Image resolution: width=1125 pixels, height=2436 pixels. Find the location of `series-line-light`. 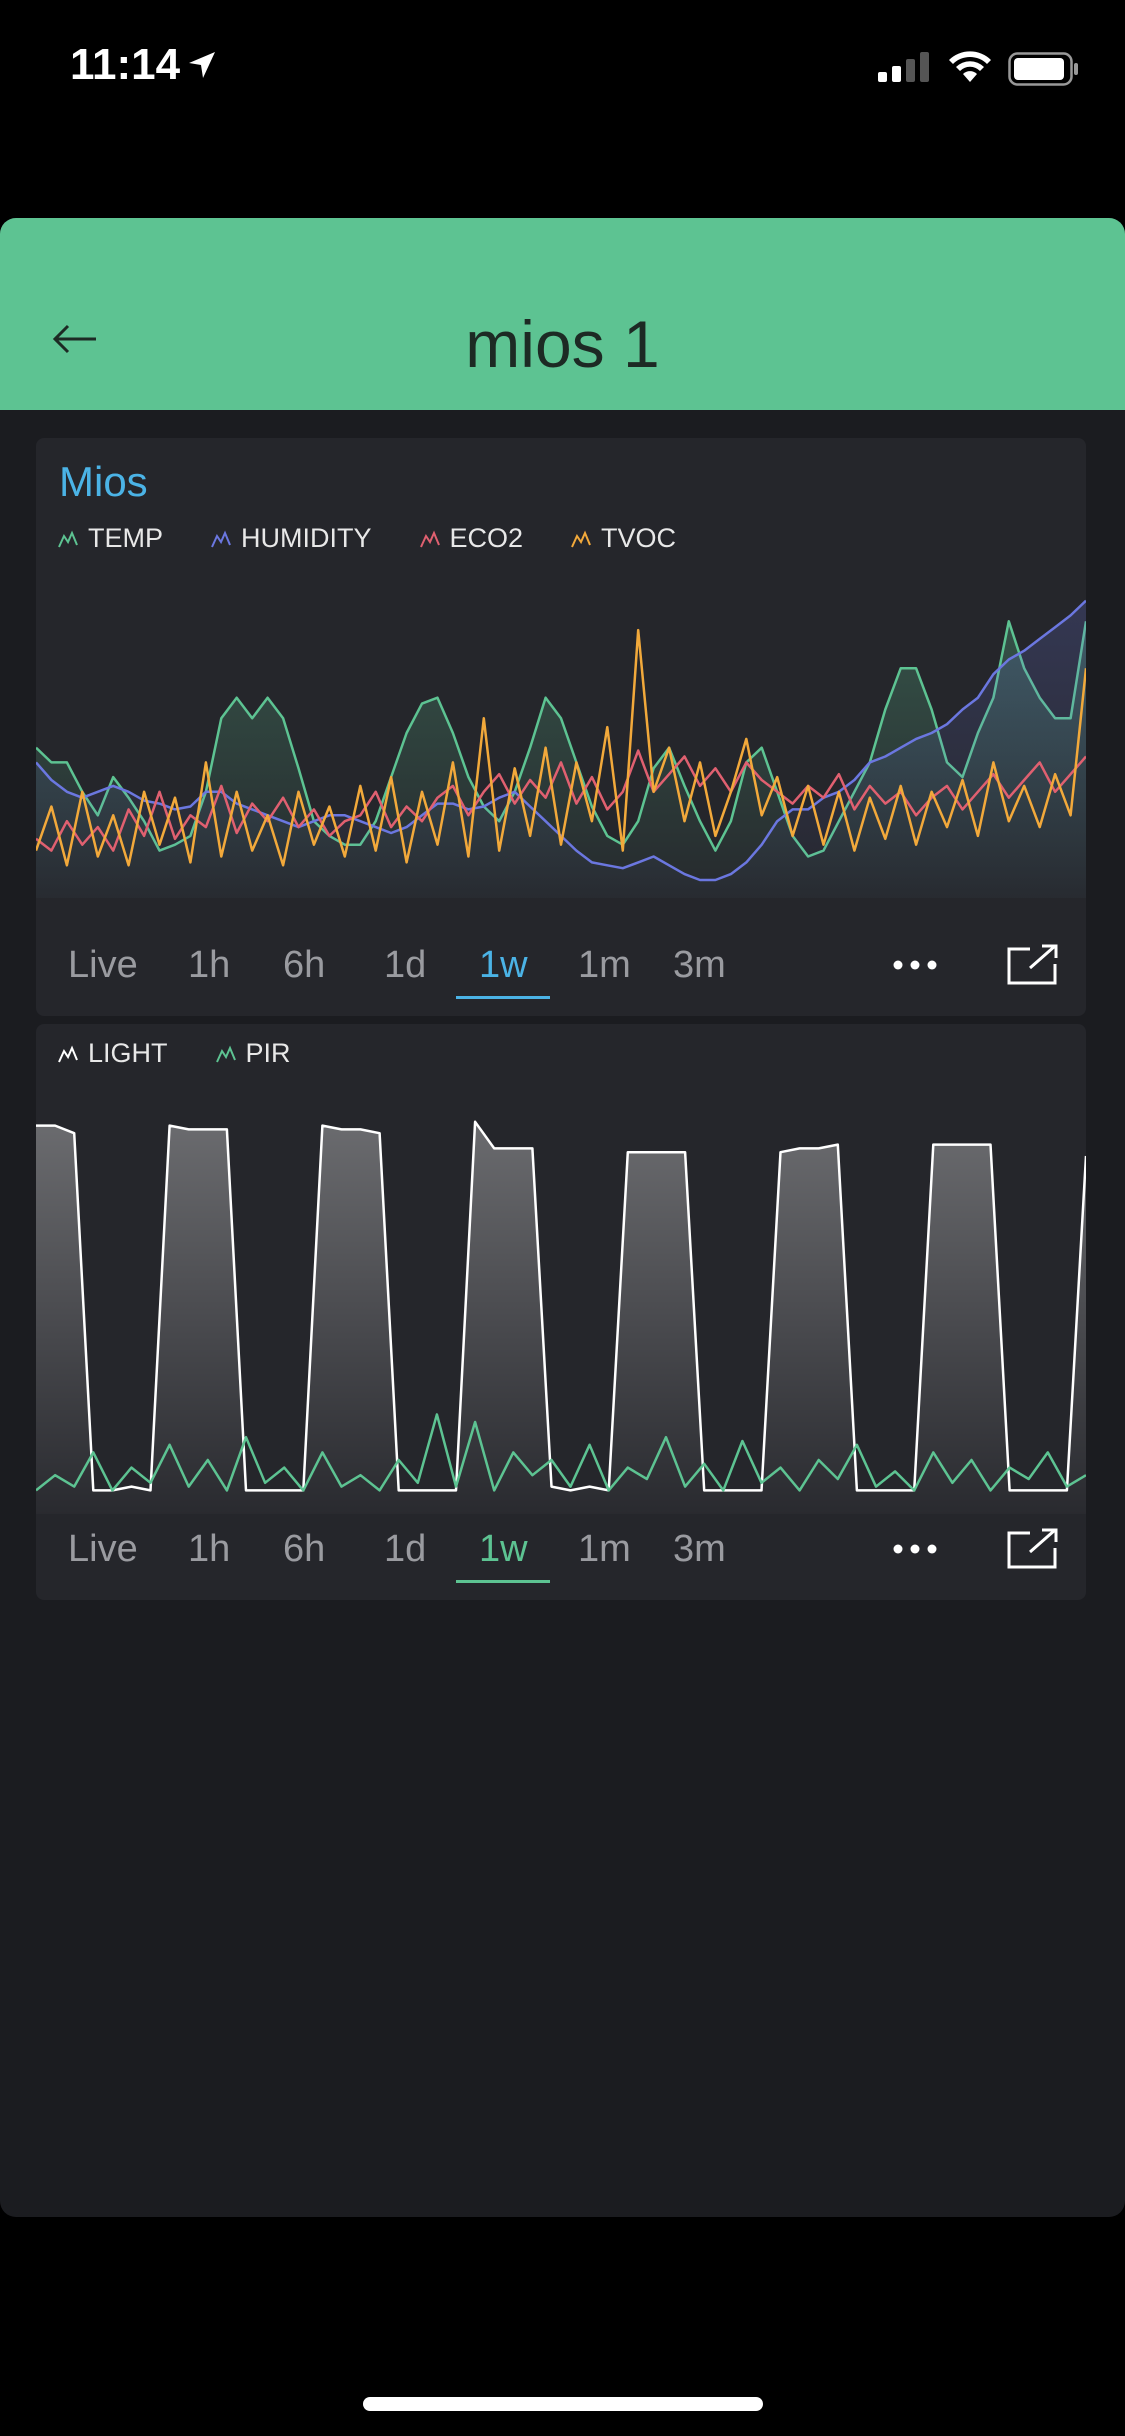

series-line-light is located at coordinates (561, 1306).